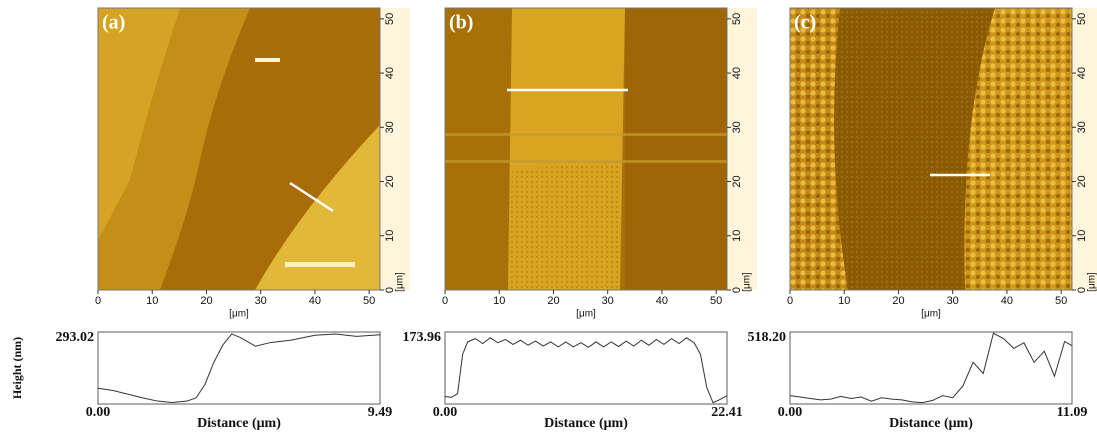  Describe the element at coordinates (461, 23) in the screenshot. I see `panel-label: (b)` at that location.